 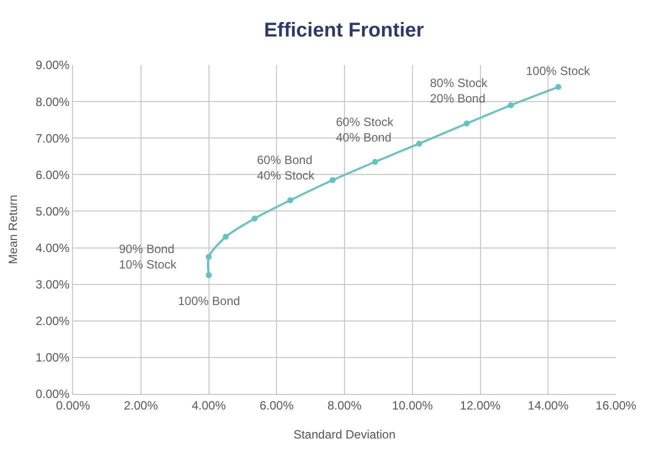 What do you see at coordinates (480, 405) in the screenshot?
I see `x-tick-label: 12.00%` at bounding box center [480, 405].